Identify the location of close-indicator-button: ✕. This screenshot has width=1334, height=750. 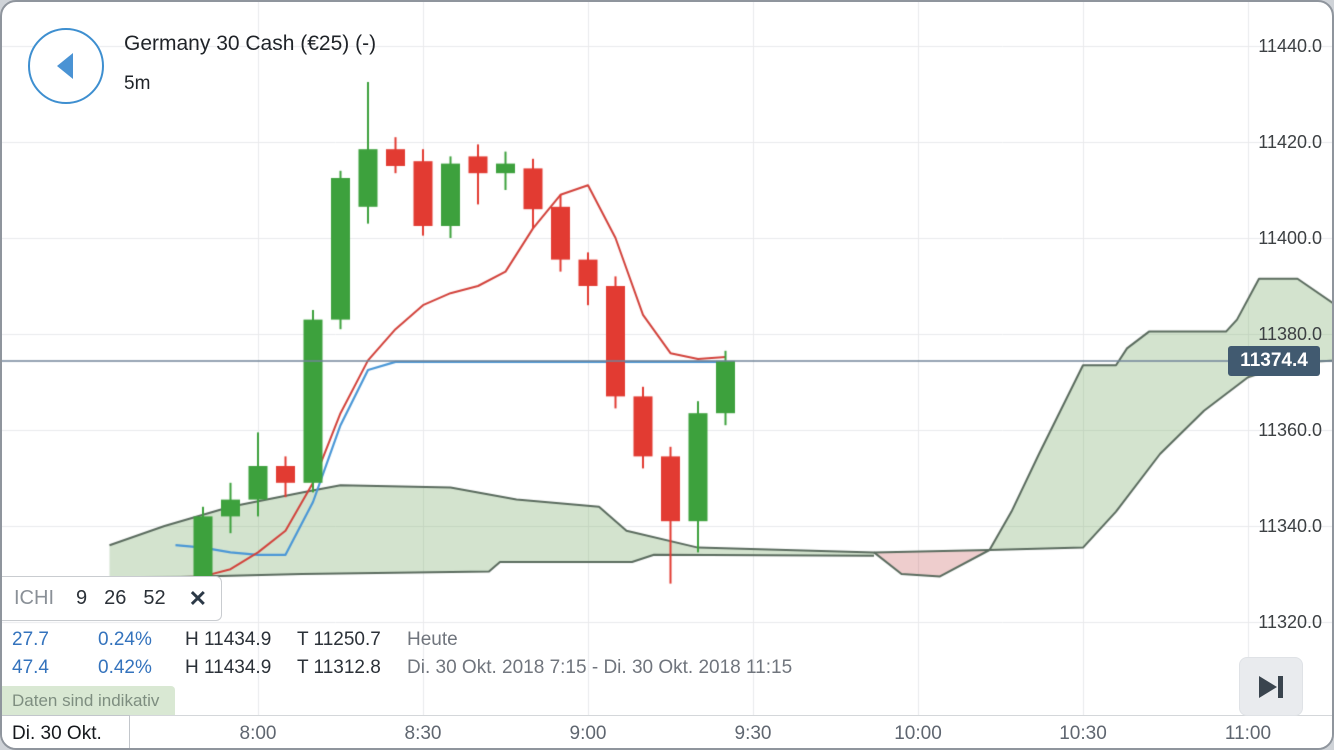
(198, 598).